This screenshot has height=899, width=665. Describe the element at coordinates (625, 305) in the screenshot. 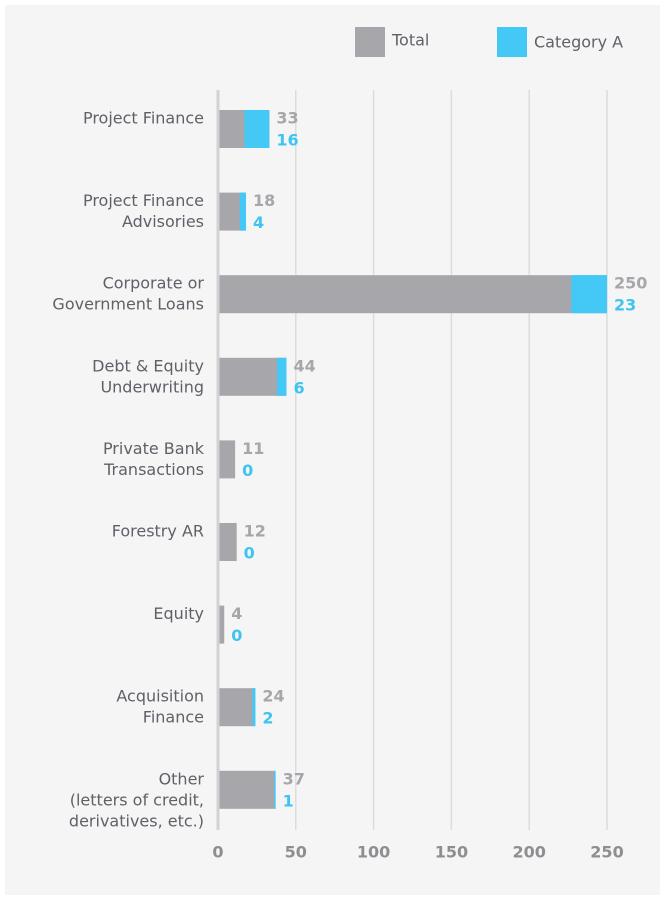

I see `value-label-category-a: 23` at that location.